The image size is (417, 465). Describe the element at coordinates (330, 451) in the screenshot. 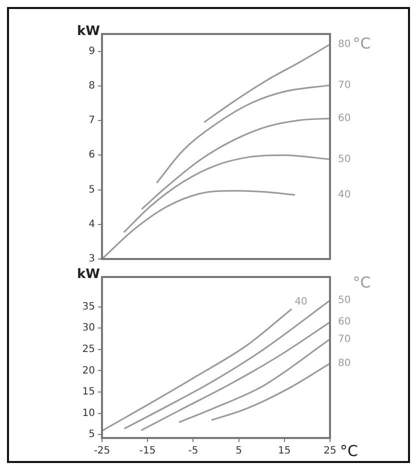

I see `x-tick-label: 25` at that location.